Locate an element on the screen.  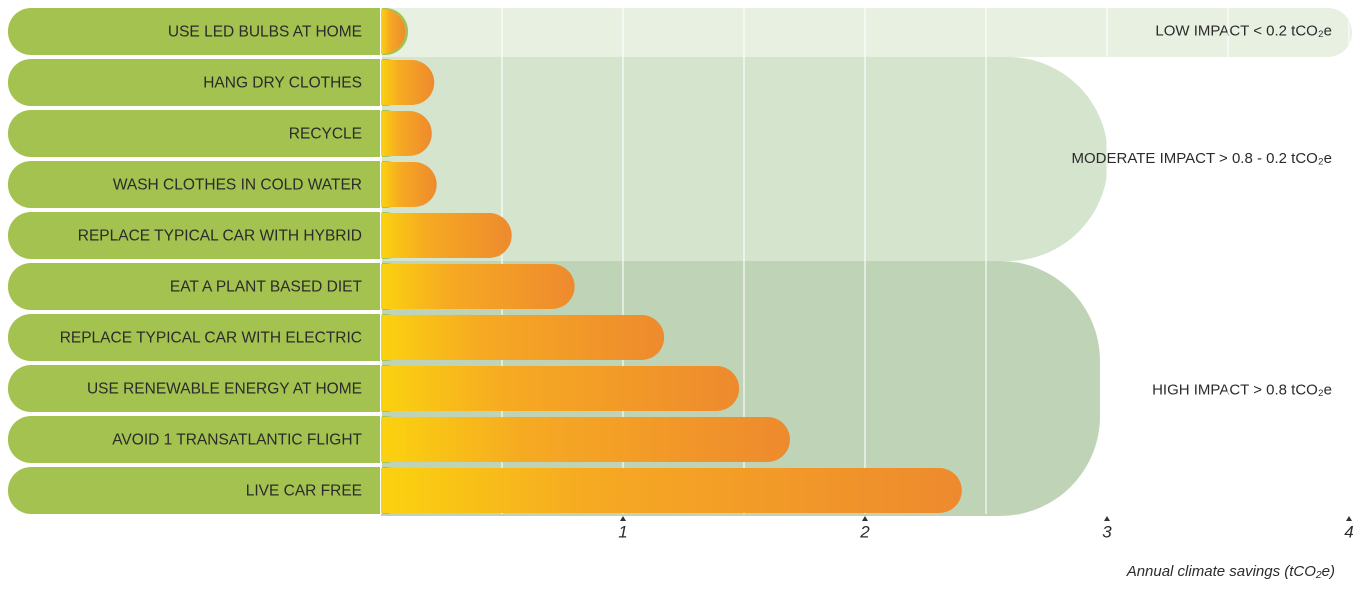
category-label: REPLACE TYPICAL CAR WITH HYBRID is located at coordinates (220, 236).